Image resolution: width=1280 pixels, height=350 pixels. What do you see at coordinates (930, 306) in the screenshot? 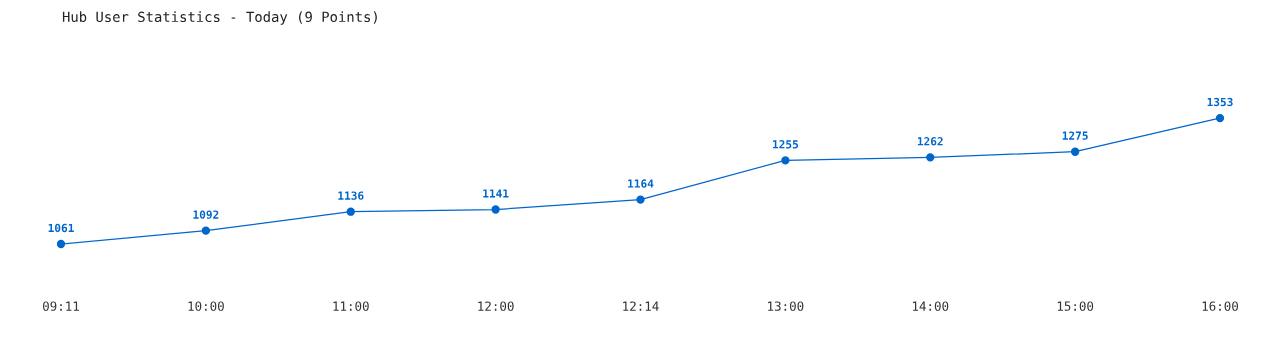
I see `x-tick-label: 14:00` at bounding box center [930, 306].